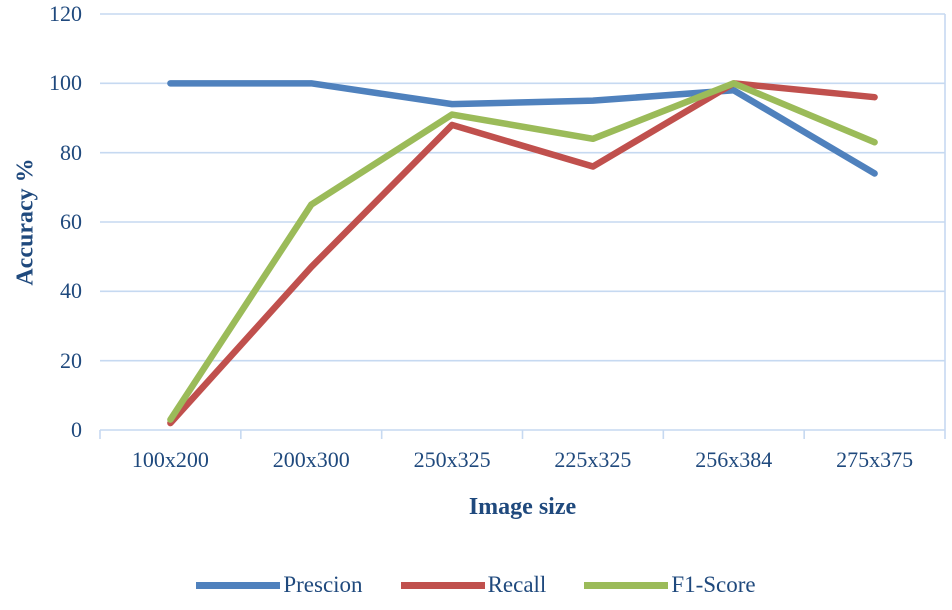 Image resolution: width=952 pixels, height=610 pixels. I want to click on y-tick-label: 0, so click(76, 429).